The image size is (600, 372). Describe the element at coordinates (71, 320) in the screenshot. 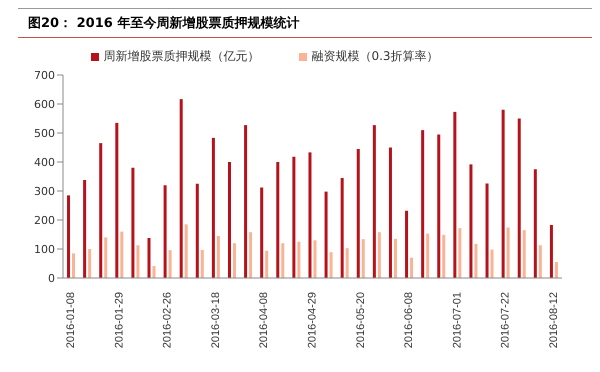

I see `x-tick-label: 2016-01-08` at that location.